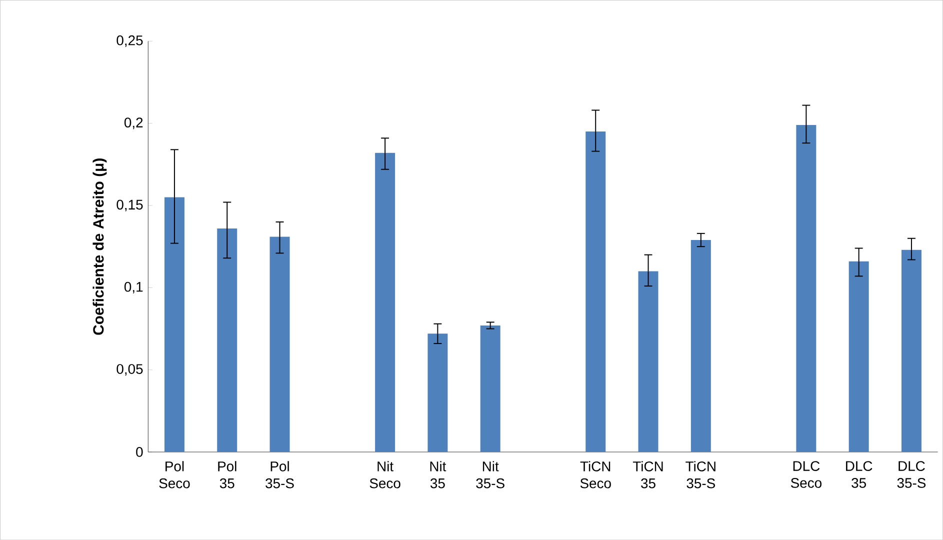  Describe the element at coordinates (595, 474) in the screenshot. I see `x-tick-label: TiCN Seco` at that location.